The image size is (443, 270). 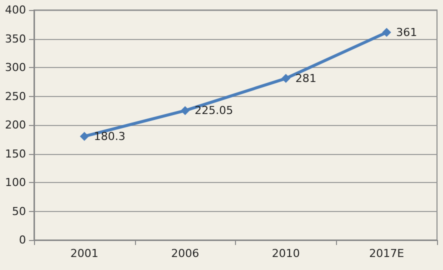 I want to click on x-tick-label: 2010, so click(x=286, y=253).